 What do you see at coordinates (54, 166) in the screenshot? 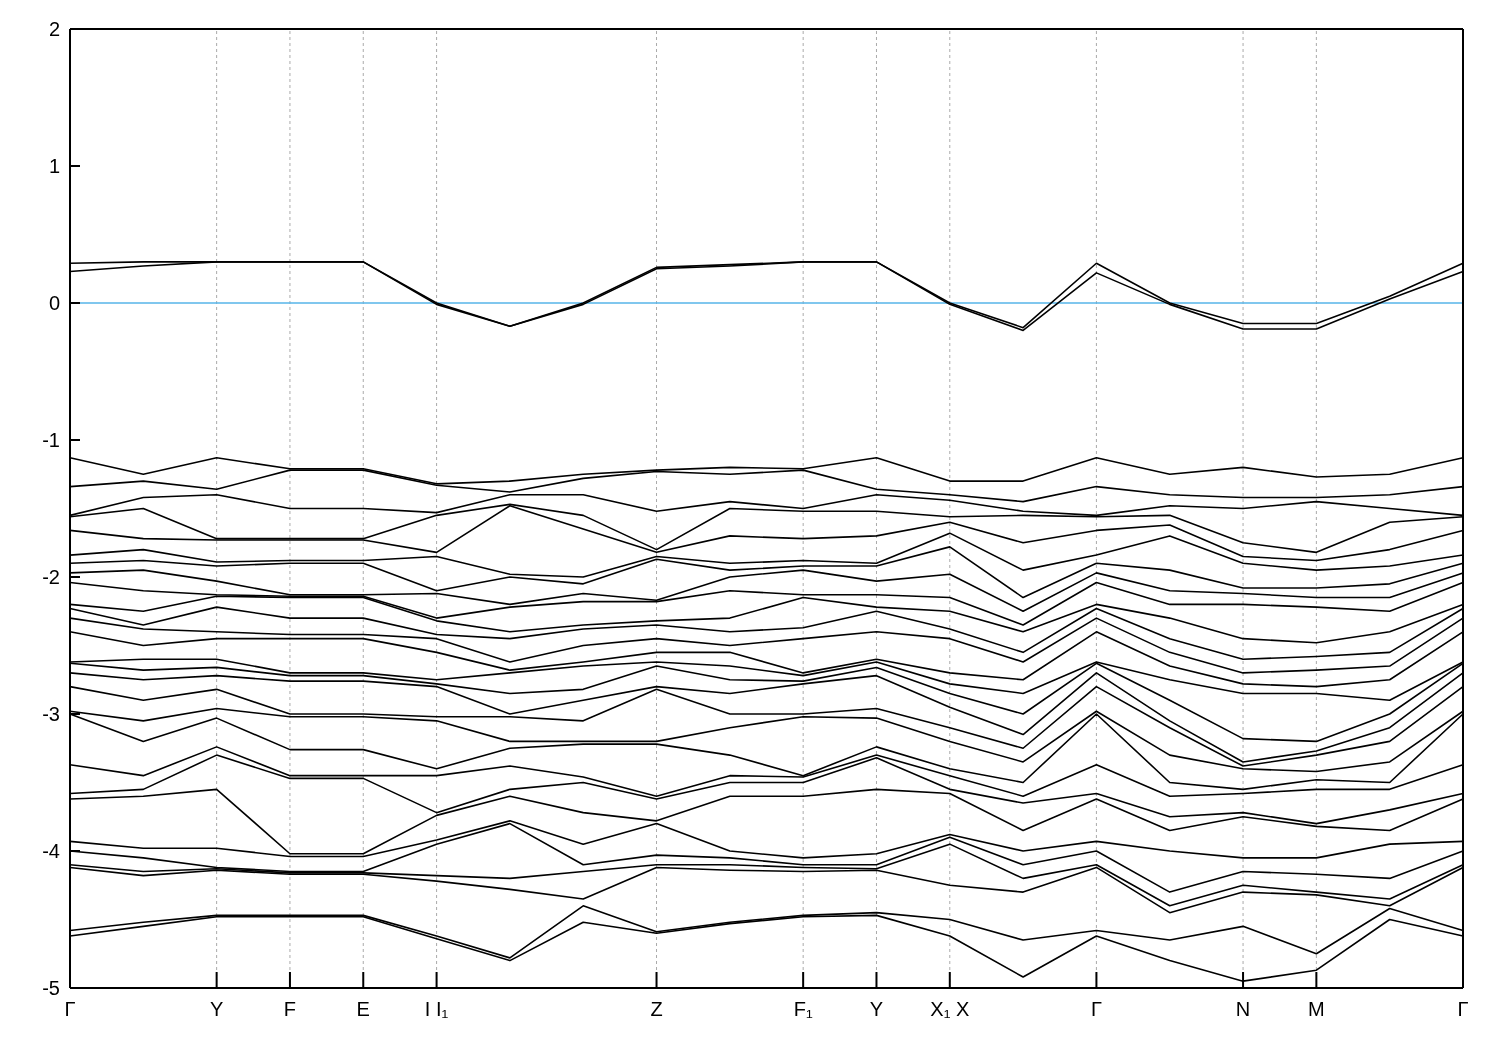
I see `y-tick-label: 1` at bounding box center [54, 166].